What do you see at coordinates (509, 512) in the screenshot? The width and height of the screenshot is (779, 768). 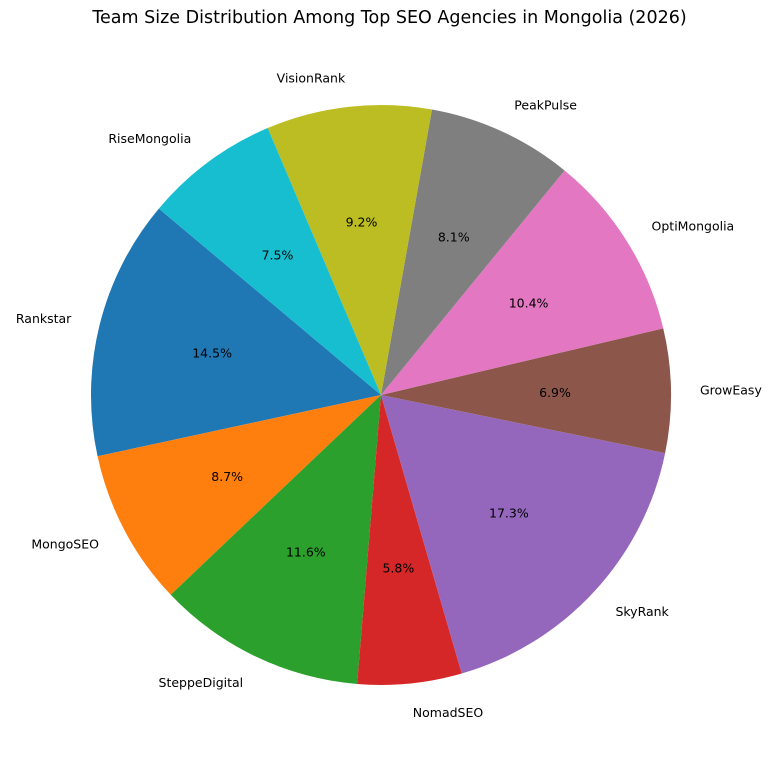 I see `slice-percent-label: 17.3%` at bounding box center [509, 512].